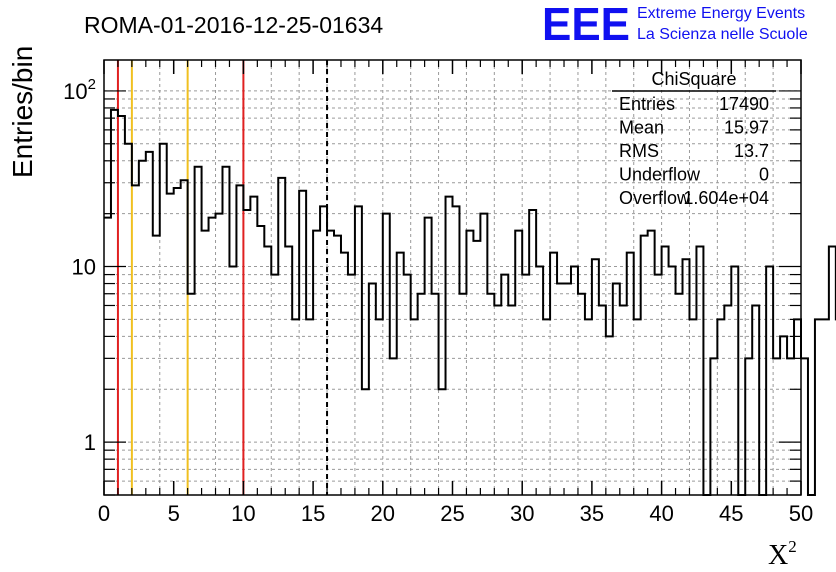  I want to click on chart-title: ROMA-01-2016-12-25-01634, so click(233, 25).